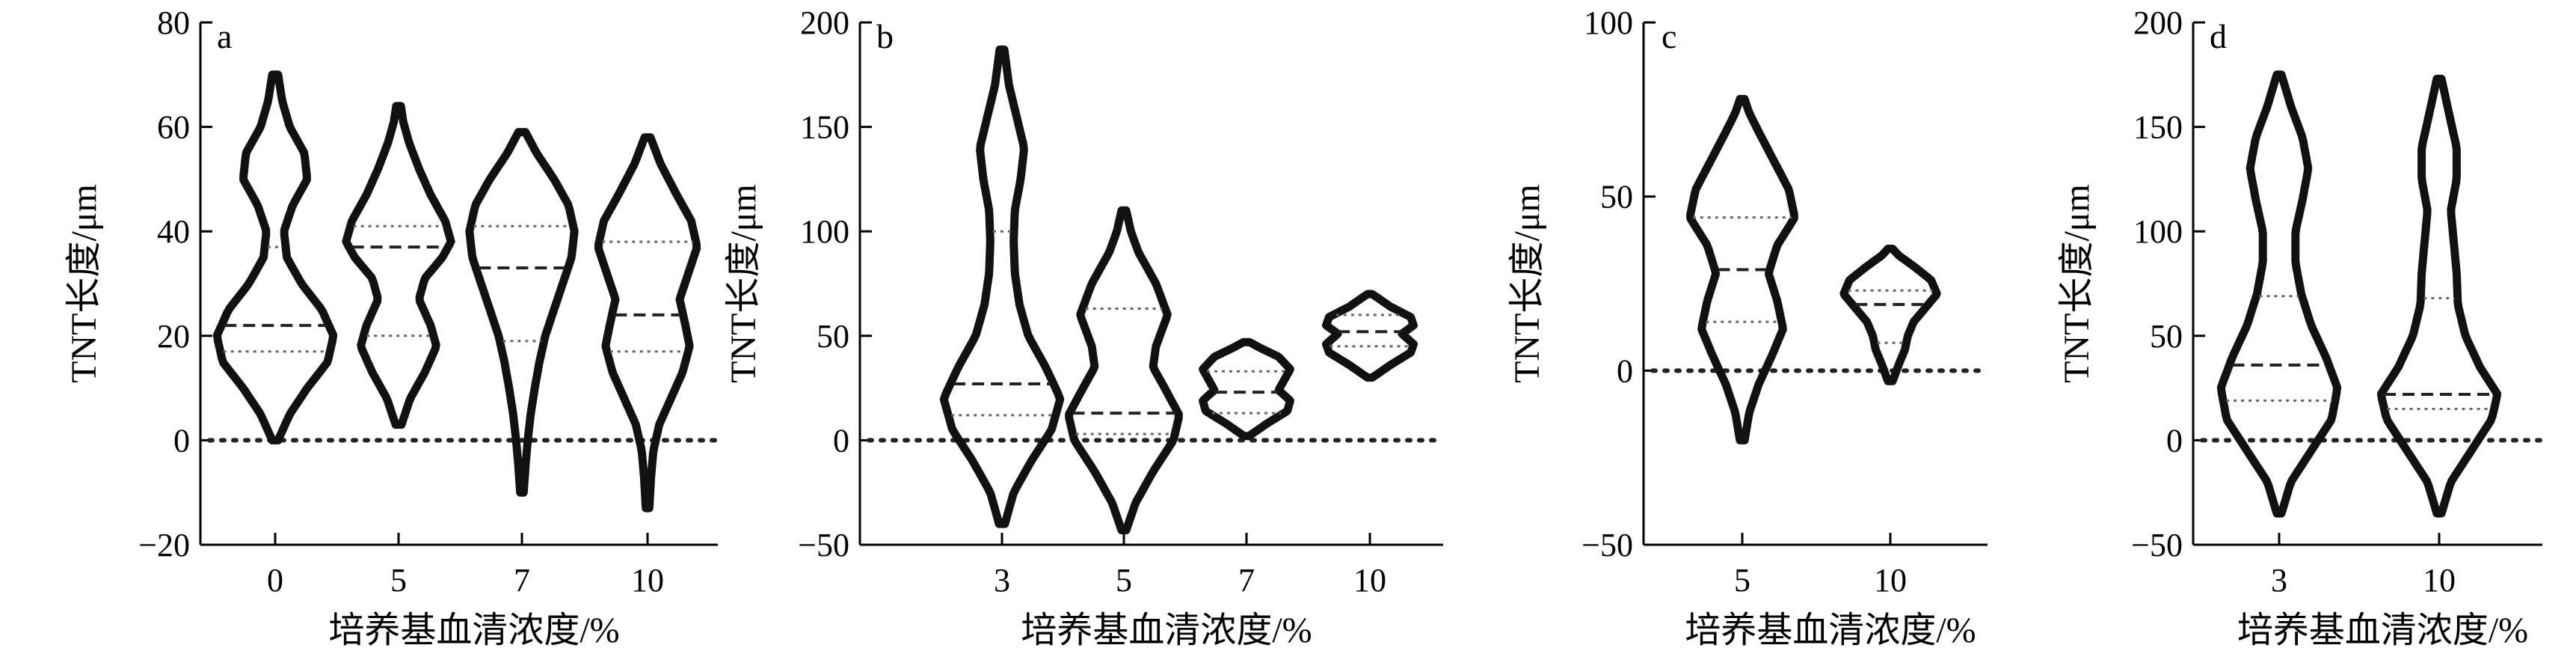 The height and width of the screenshot is (654, 2576). What do you see at coordinates (224, 36) in the screenshot?
I see `panel-letter: a` at bounding box center [224, 36].